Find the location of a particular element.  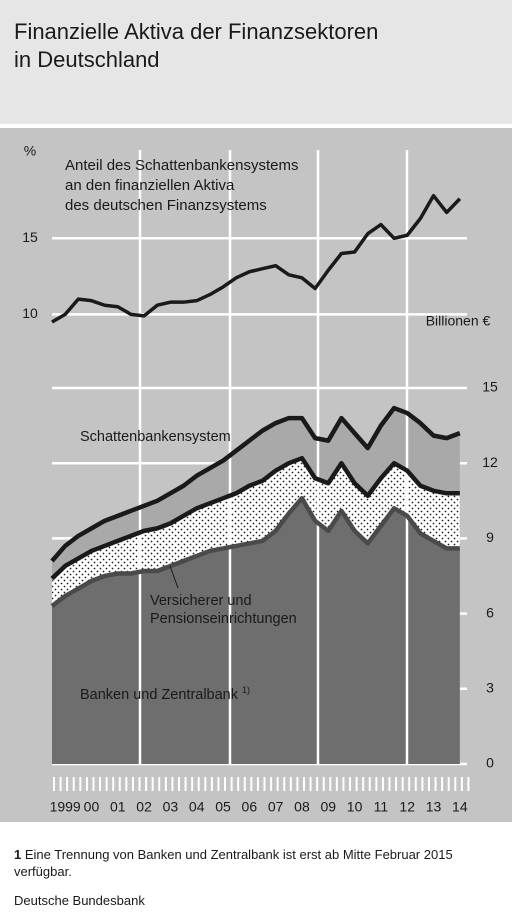

y-tick-label: 0 is located at coordinates (490, 763).